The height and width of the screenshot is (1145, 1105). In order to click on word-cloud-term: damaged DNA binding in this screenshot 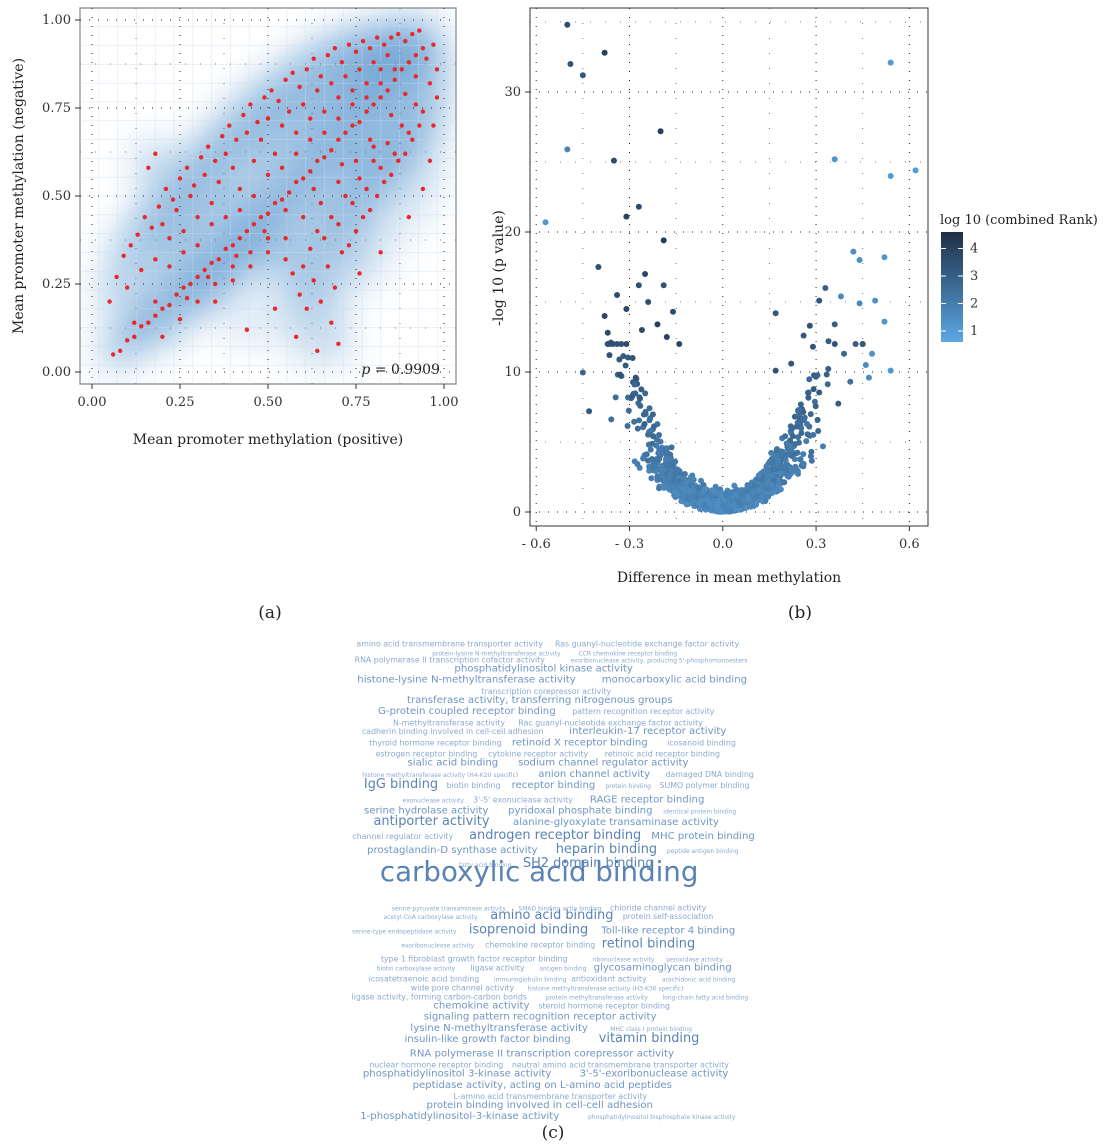, I will do `click(710, 774)`.